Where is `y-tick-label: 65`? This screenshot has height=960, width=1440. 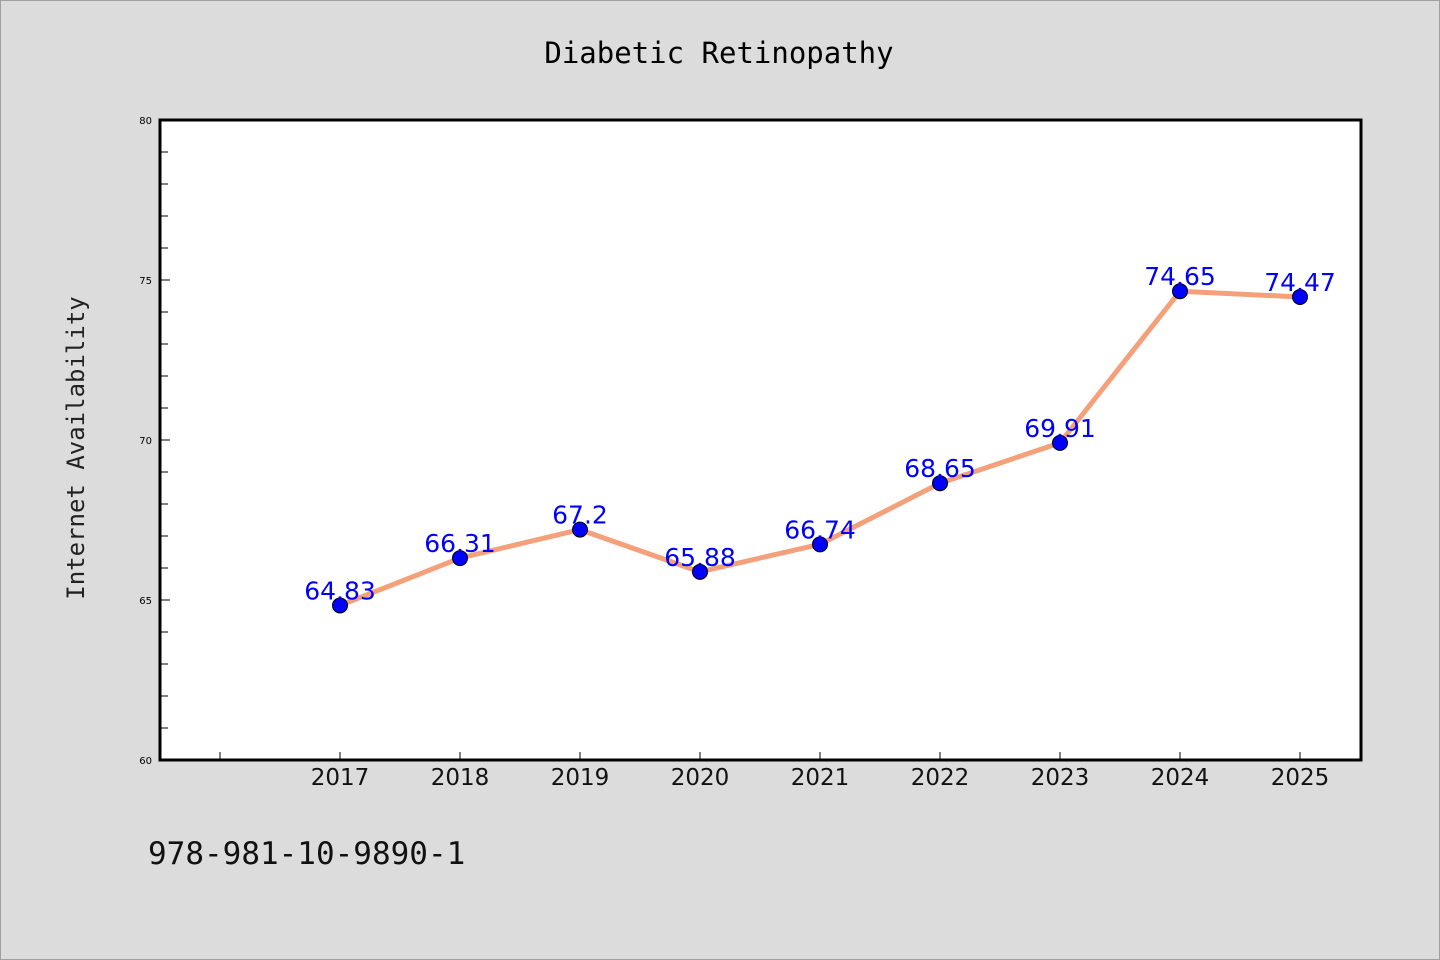 y-tick-label: 65 is located at coordinates (145, 601).